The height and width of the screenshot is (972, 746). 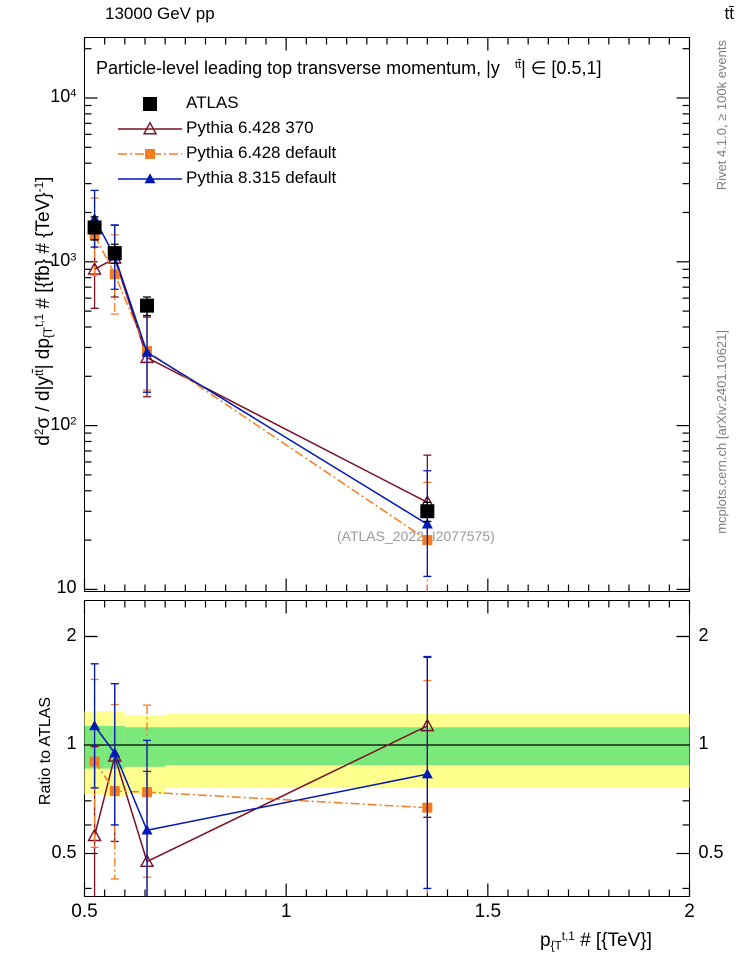 I want to click on axis-tick-label: 10², so click(x=63, y=423).